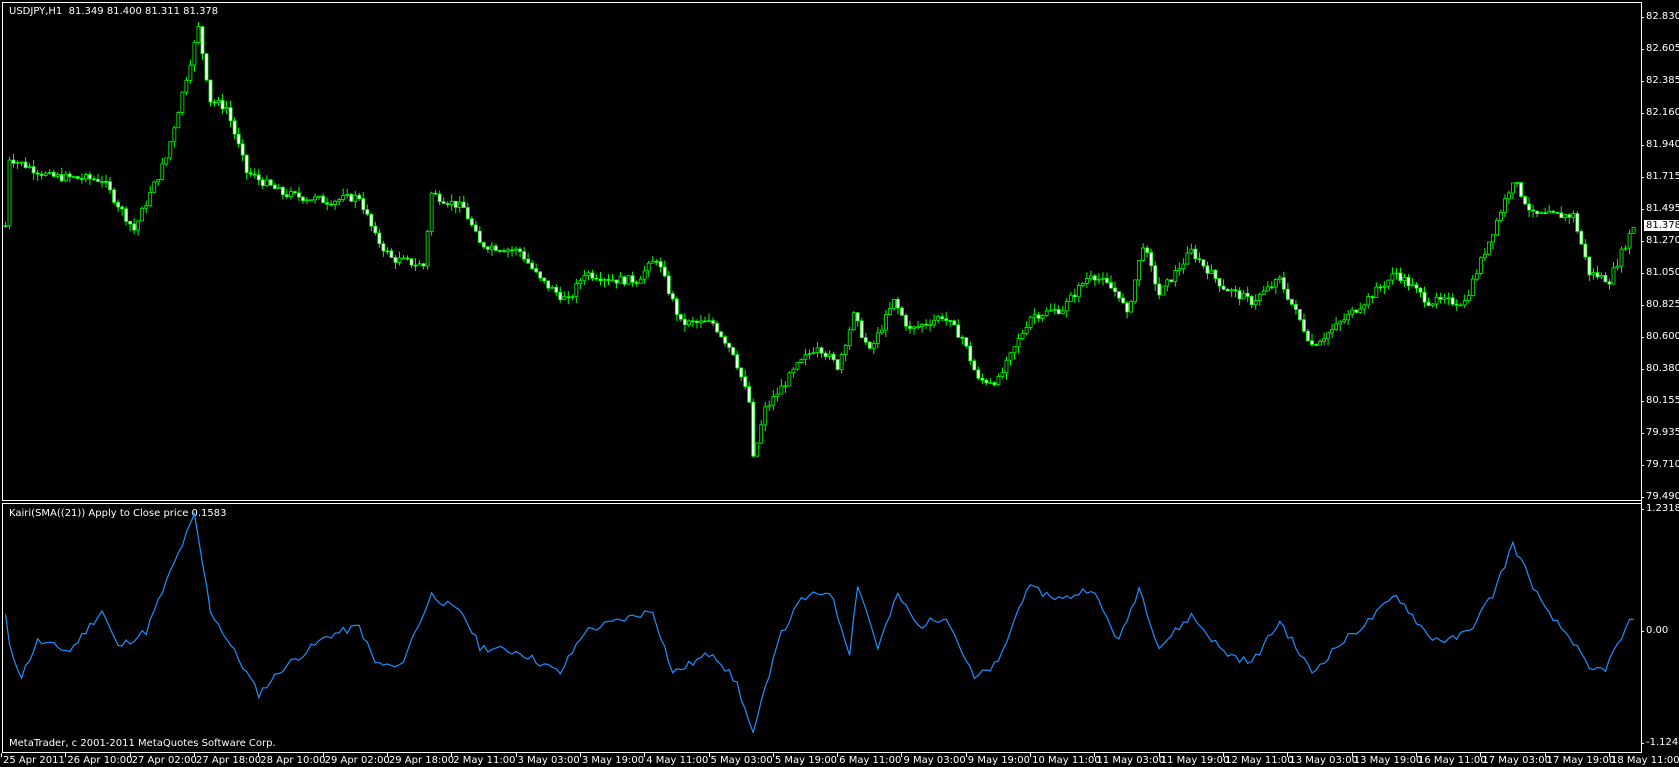 The width and height of the screenshot is (1679, 767). Describe the element at coordinates (1660, 432) in the screenshot. I see `price-tick-label: 79.935` at that location.